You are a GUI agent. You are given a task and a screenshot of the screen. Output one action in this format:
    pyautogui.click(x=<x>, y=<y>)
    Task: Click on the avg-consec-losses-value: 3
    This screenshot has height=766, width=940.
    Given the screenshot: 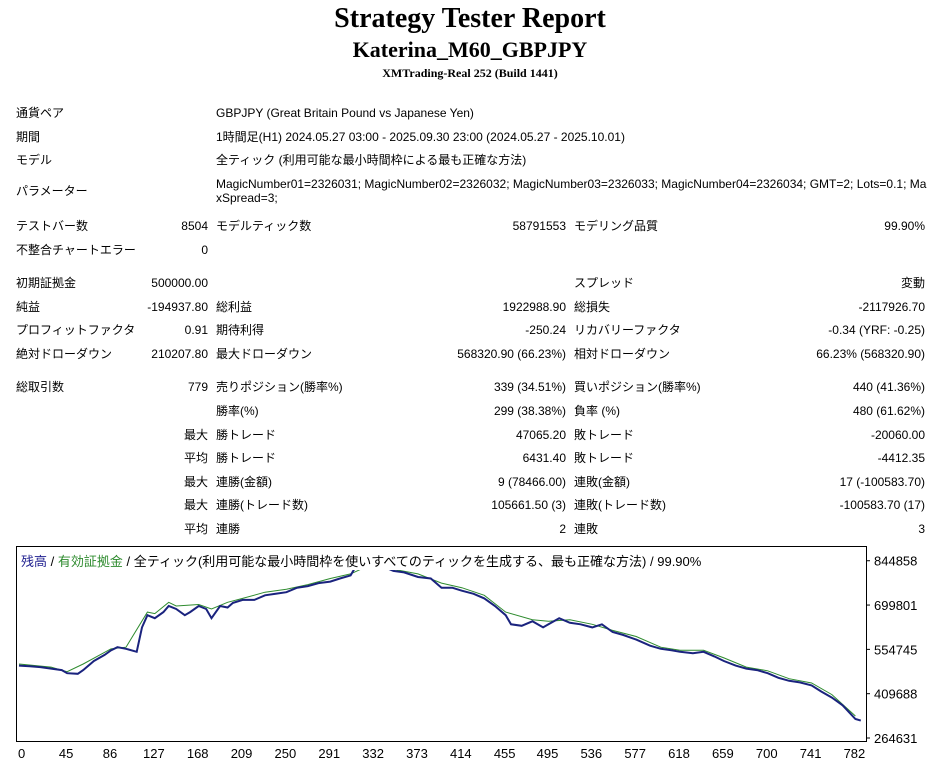 What is the action you would take?
    pyautogui.click(x=921, y=529)
    